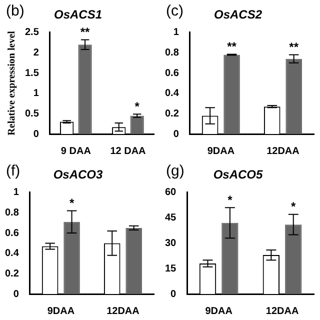 The width and height of the screenshot is (320, 320). Describe the element at coordinates (171, 268) in the screenshot. I see `y-tick-label: 15` at that location.